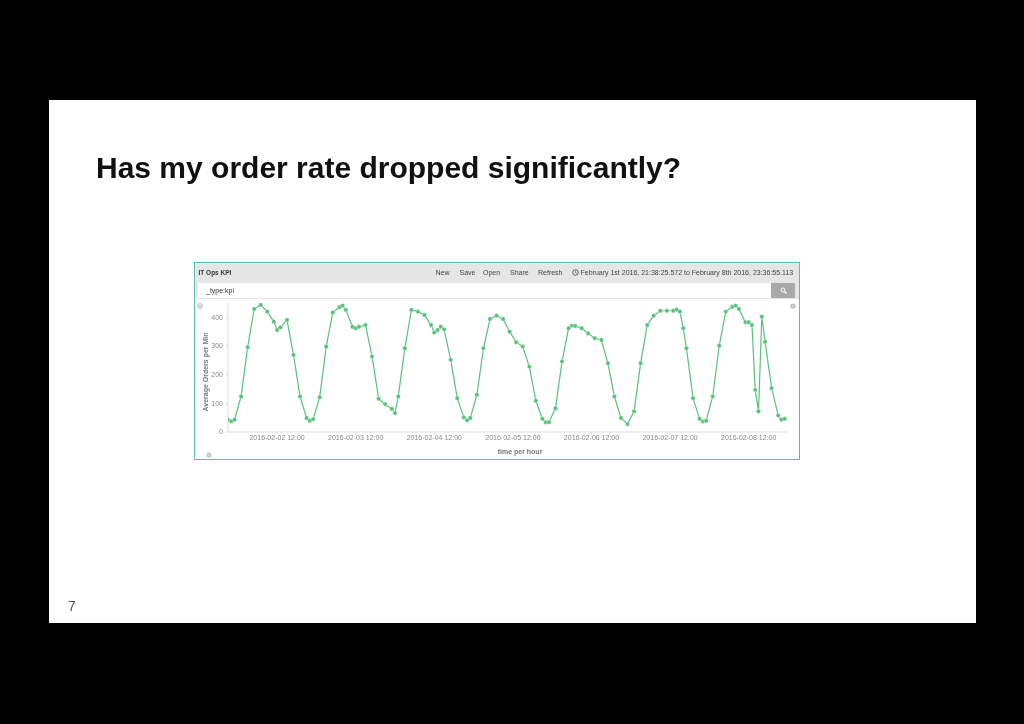  I want to click on text: 7, so click(72, 606).